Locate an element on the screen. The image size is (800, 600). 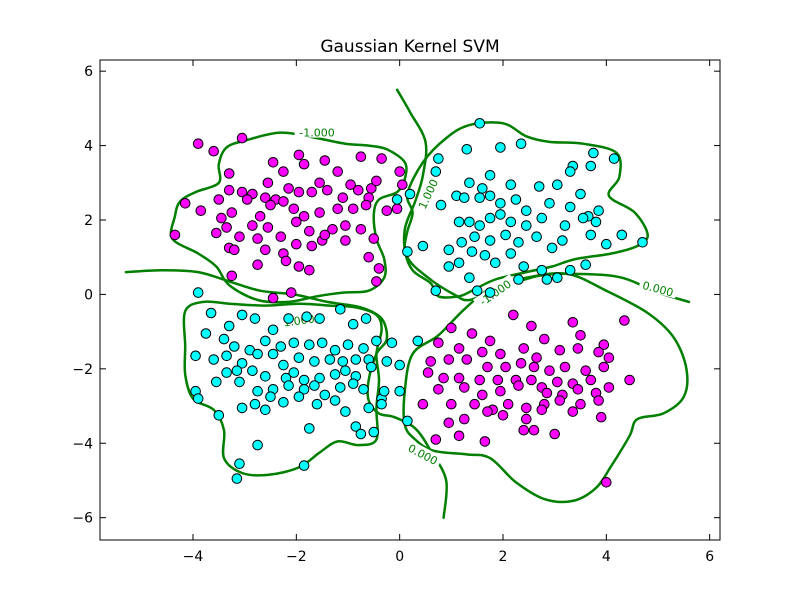
contour-label-text: -1.000 is located at coordinates (316, 133).